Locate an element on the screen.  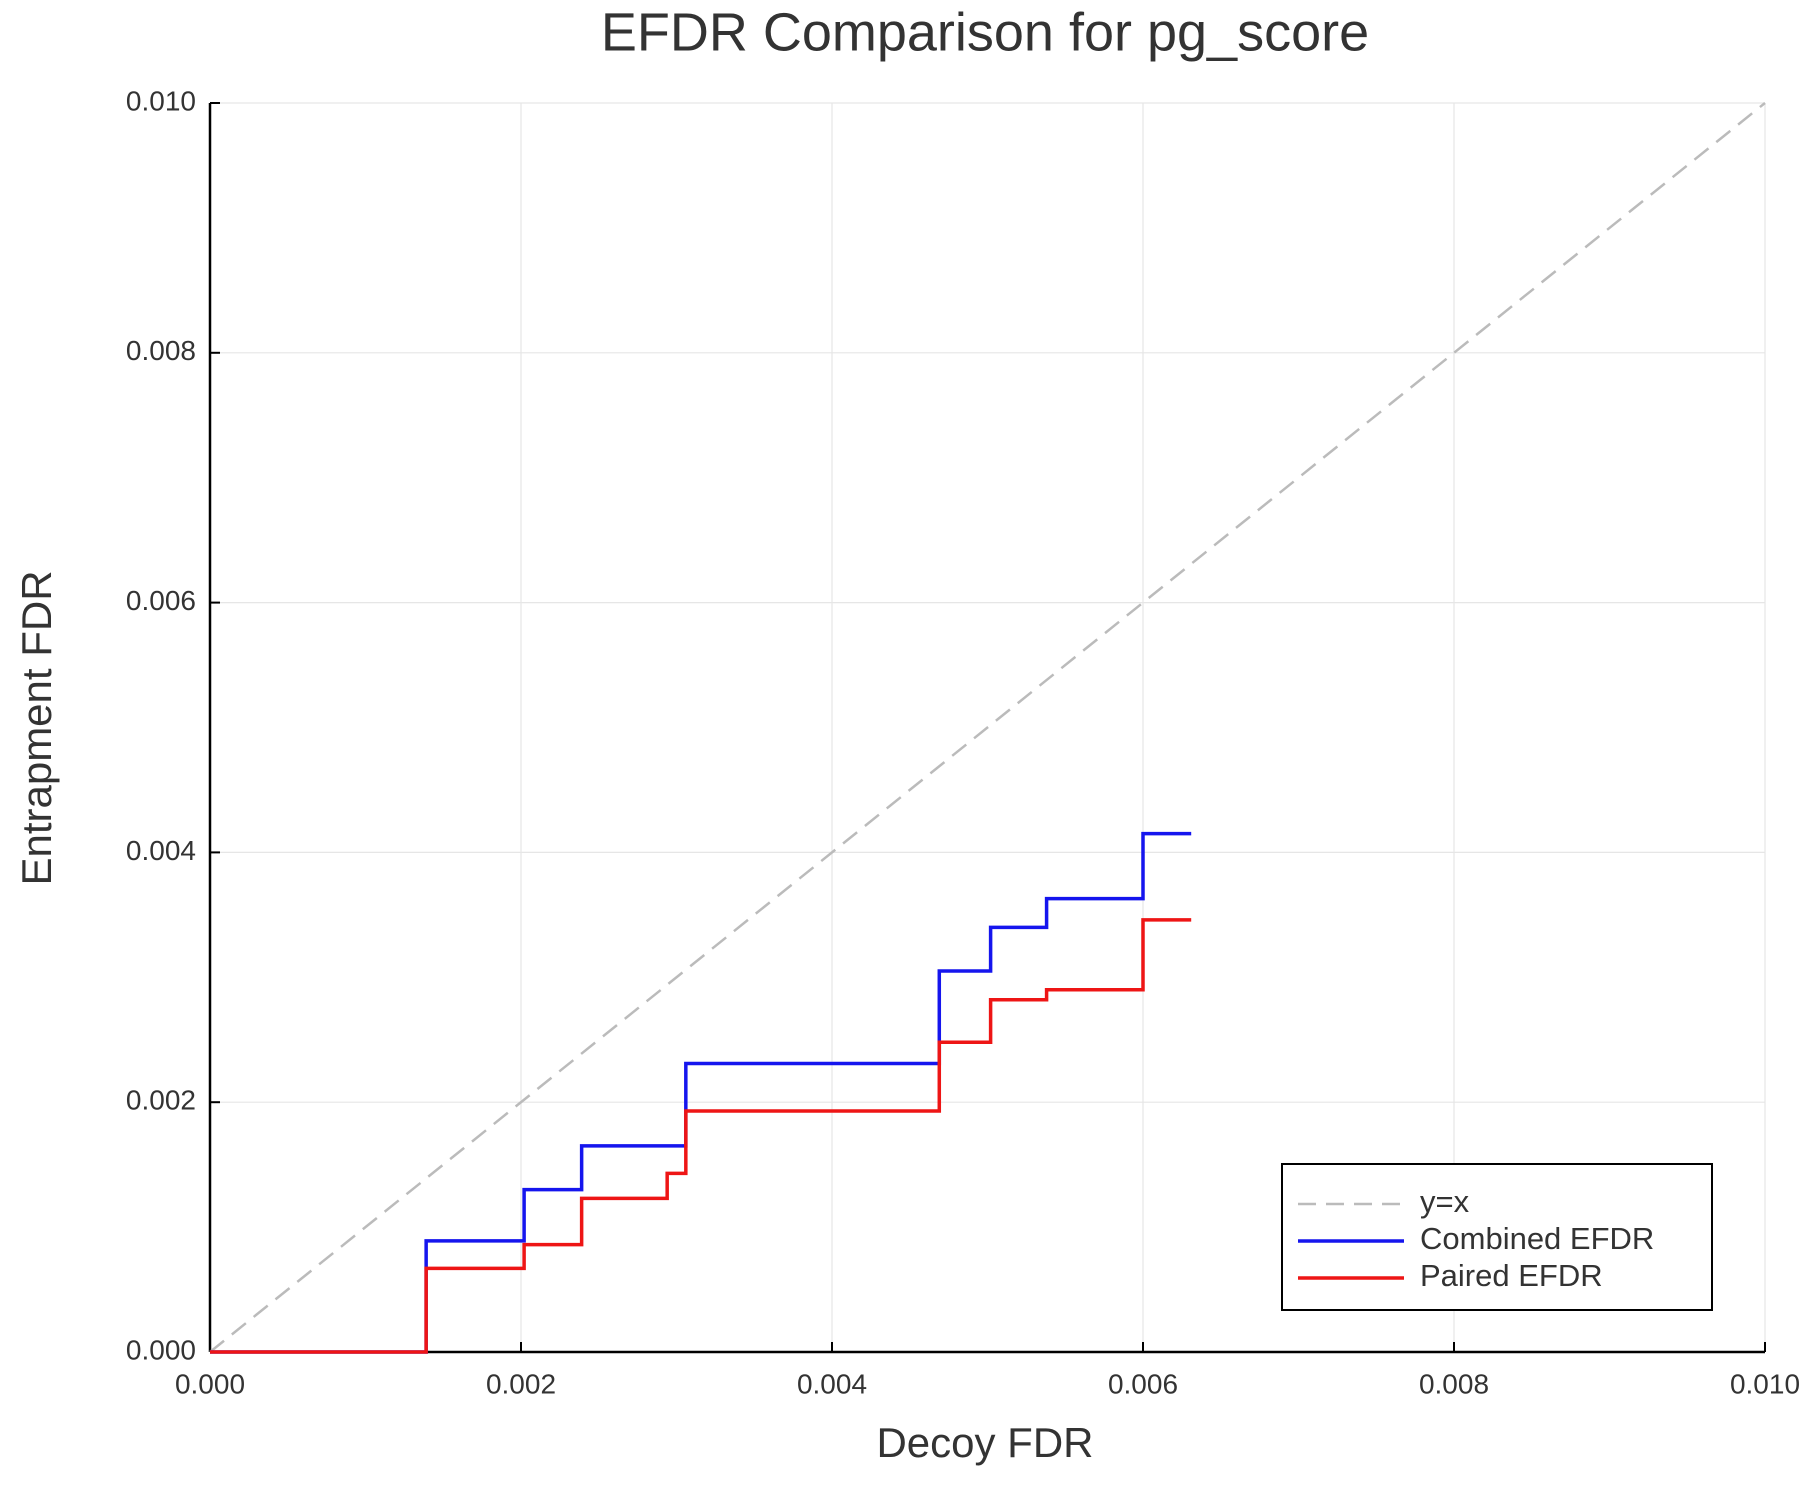
legend-label: Combined EFDR is located at coordinates (1537, 1238).